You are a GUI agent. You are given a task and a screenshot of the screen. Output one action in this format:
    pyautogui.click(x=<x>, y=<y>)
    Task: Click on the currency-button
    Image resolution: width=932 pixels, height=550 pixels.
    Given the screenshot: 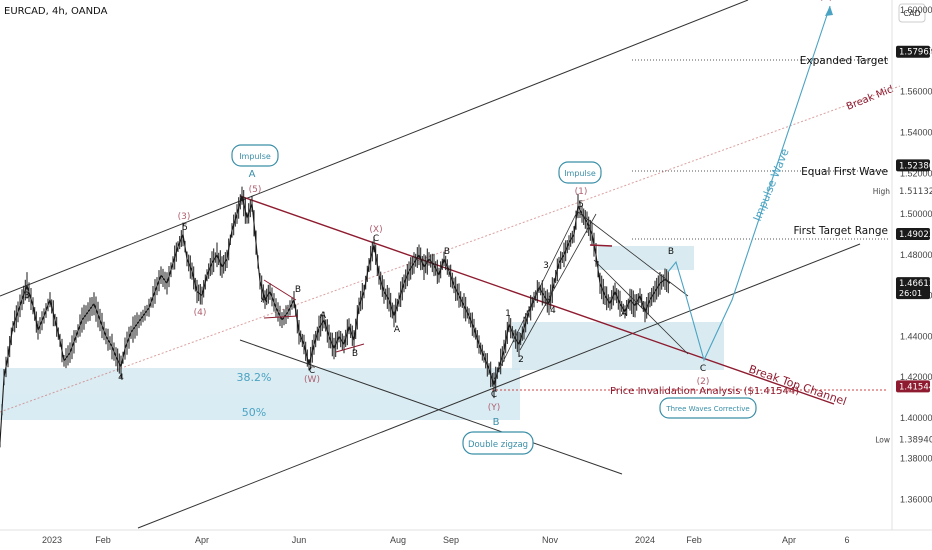 What is the action you would take?
    pyautogui.click(x=912, y=13)
    